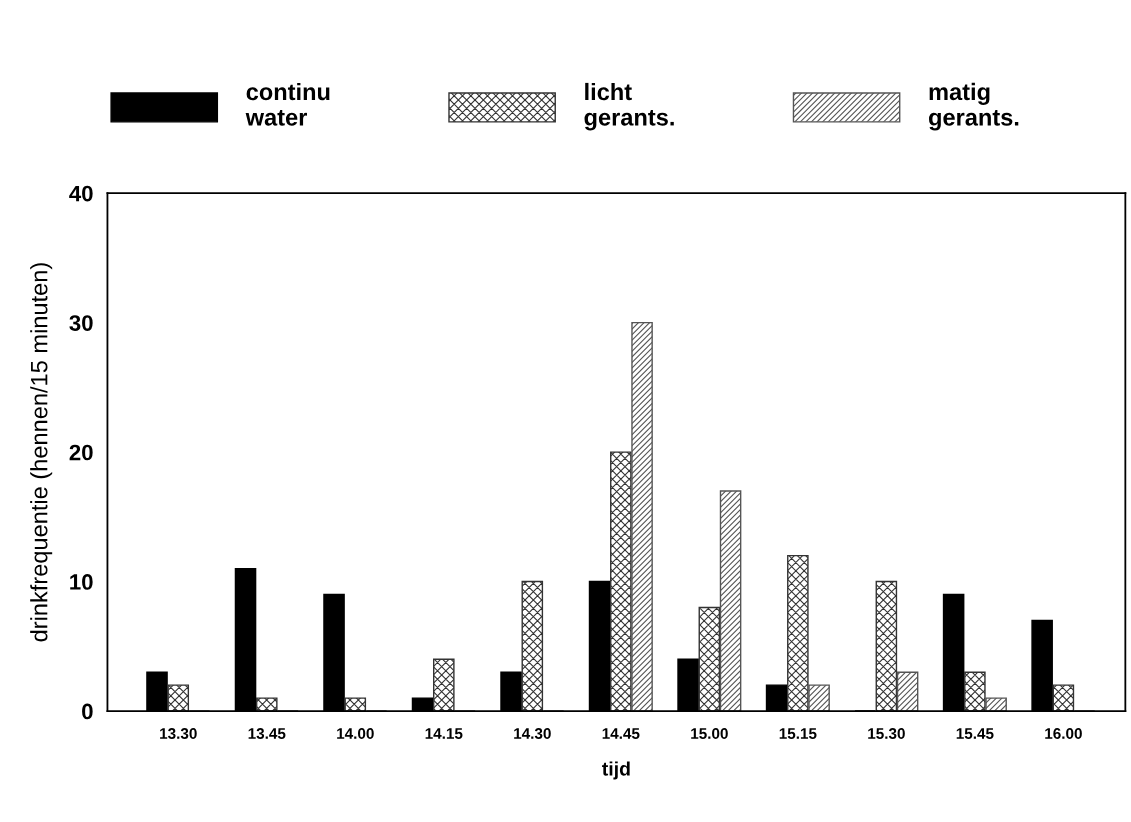 The width and height of the screenshot is (1131, 822). What do you see at coordinates (886, 733) in the screenshot?
I see `x-tick-label: 15.30` at bounding box center [886, 733].